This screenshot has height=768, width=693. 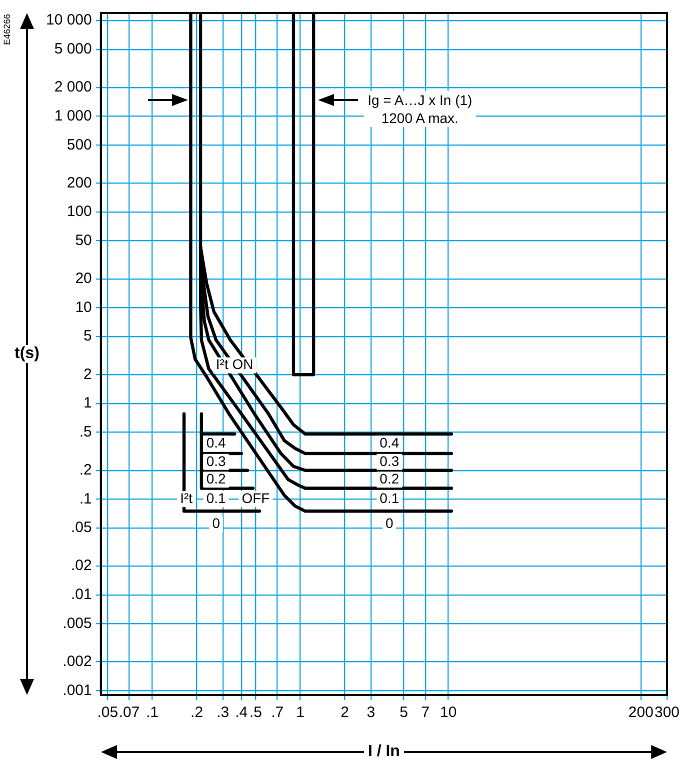 I want to click on x-tick-label: .2, so click(x=197, y=713).